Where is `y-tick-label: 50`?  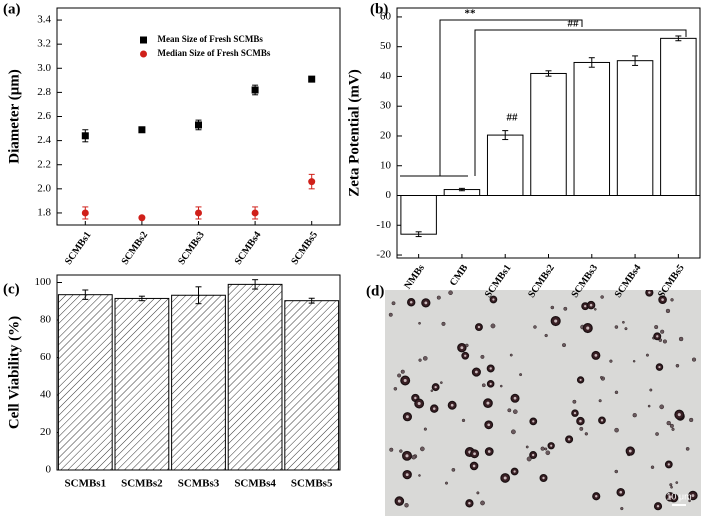 y-tick-label: 50 is located at coordinates (386, 46).